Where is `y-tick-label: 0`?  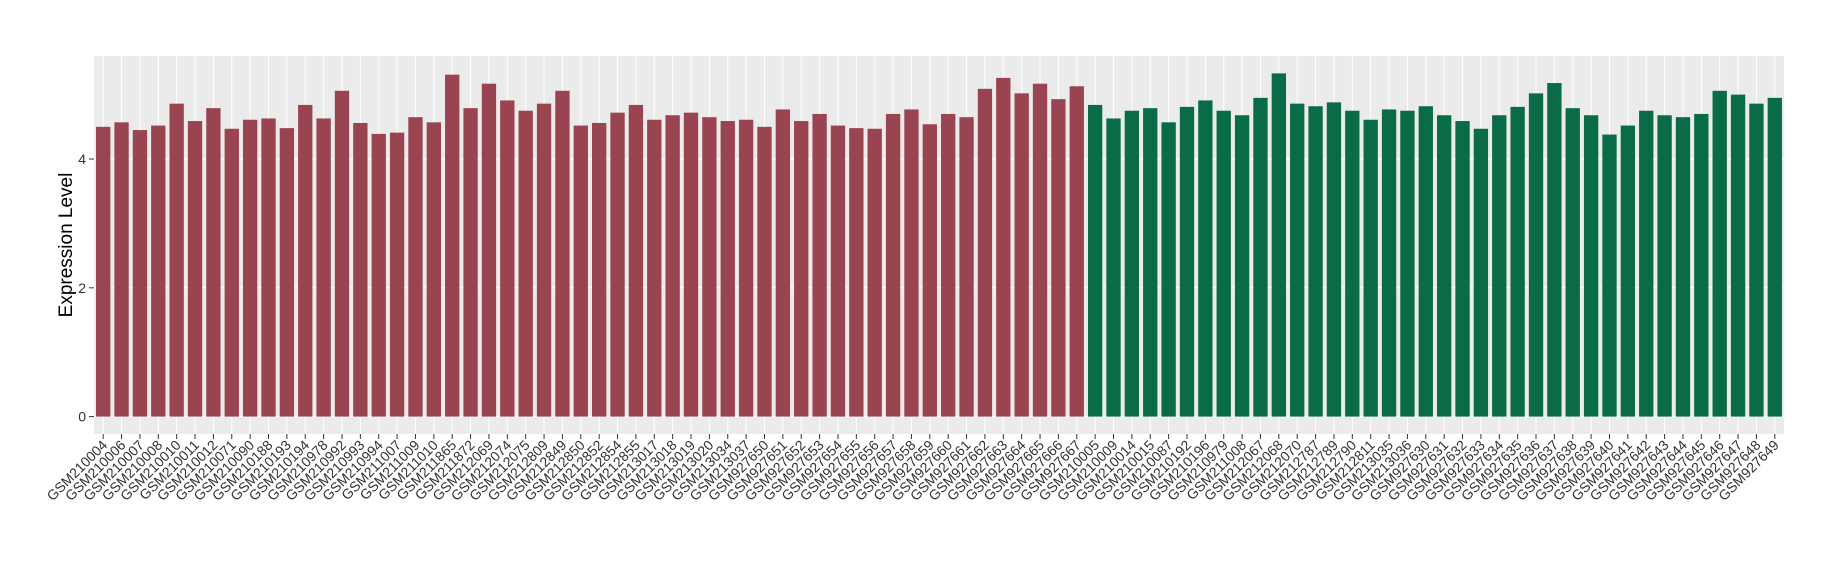
y-tick-label: 0 is located at coordinates (82, 417).